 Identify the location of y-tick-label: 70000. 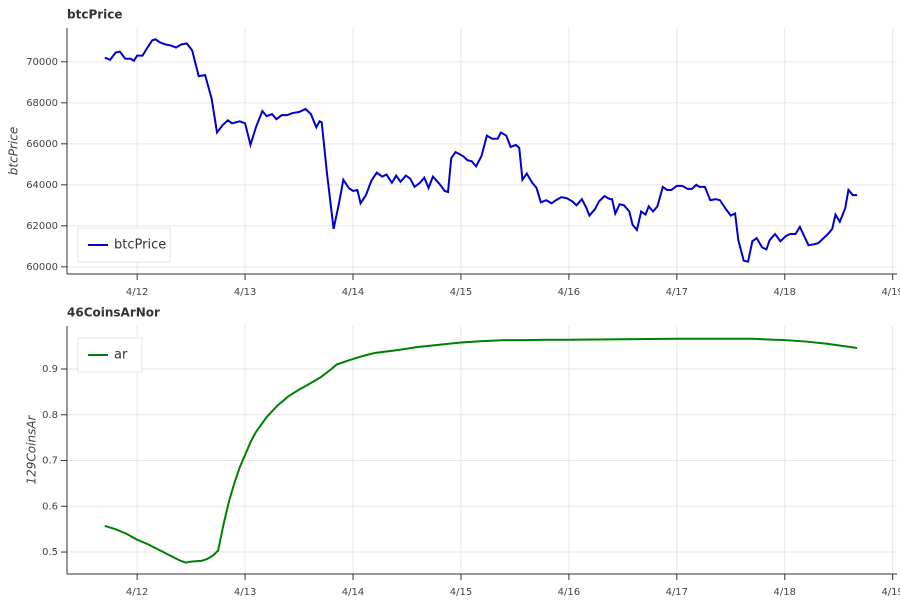
(42, 62).